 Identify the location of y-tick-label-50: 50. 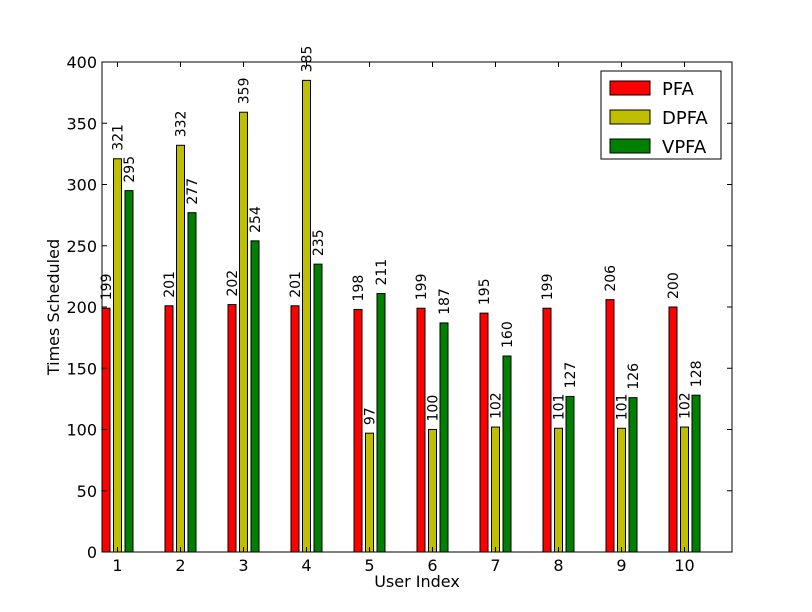
(87, 491).